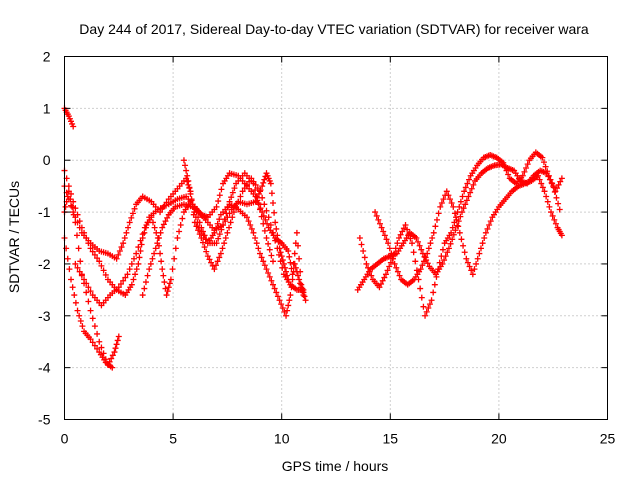  Describe the element at coordinates (44, 368) in the screenshot. I see `y-tick-label: -4` at that location.